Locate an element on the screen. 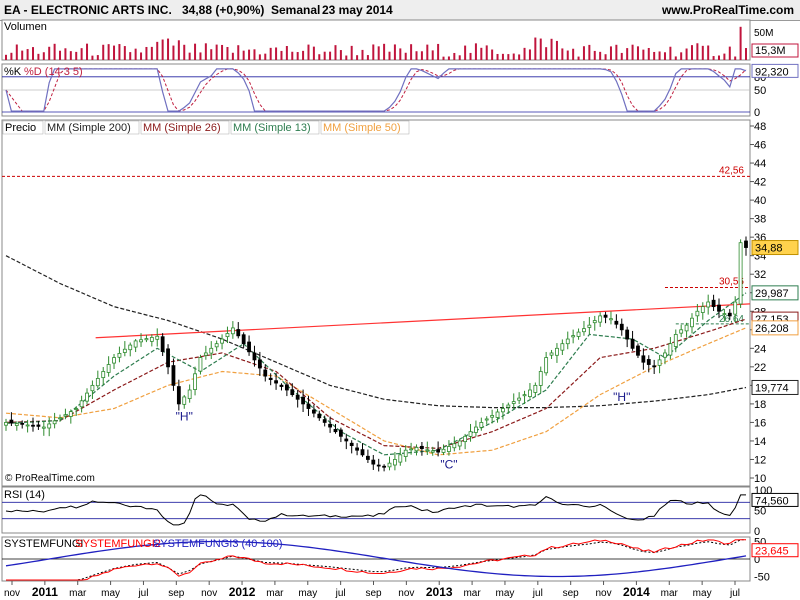 The width and height of the screenshot is (800, 600). low-level-label: 26,64 is located at coordinates (731, 319).